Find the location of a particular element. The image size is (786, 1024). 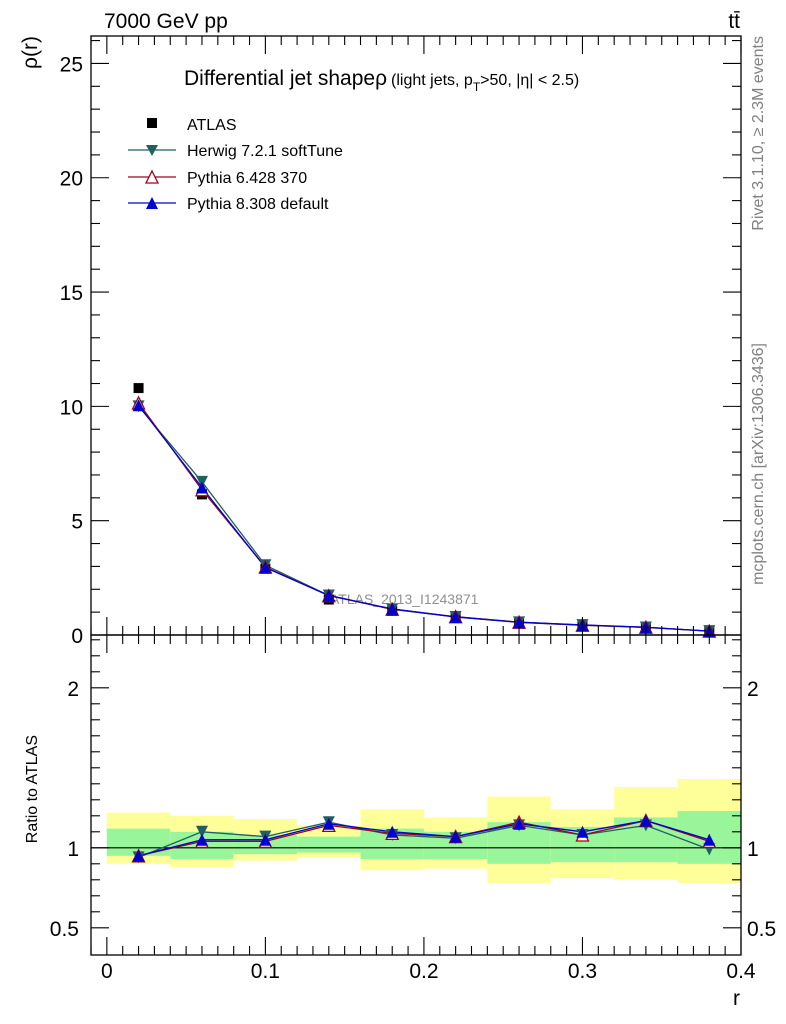

energy-label: 7000 GeV pp is located at coordinates (166, 21).